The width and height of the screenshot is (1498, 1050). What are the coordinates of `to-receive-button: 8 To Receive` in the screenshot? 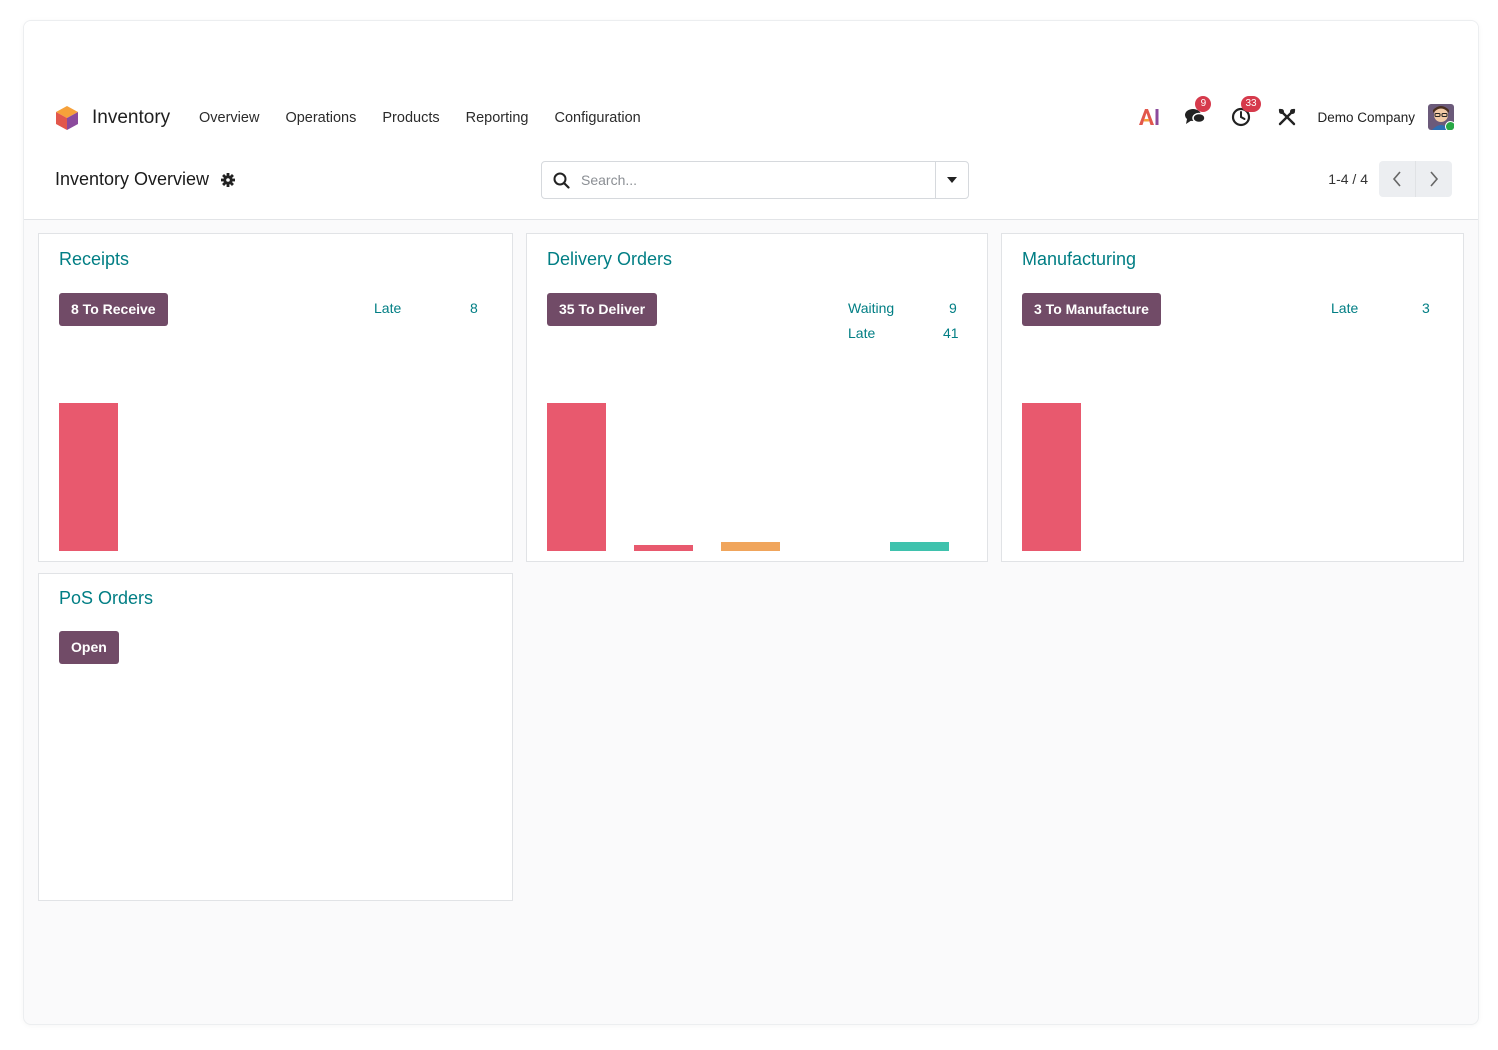 It's located at (113, 309).